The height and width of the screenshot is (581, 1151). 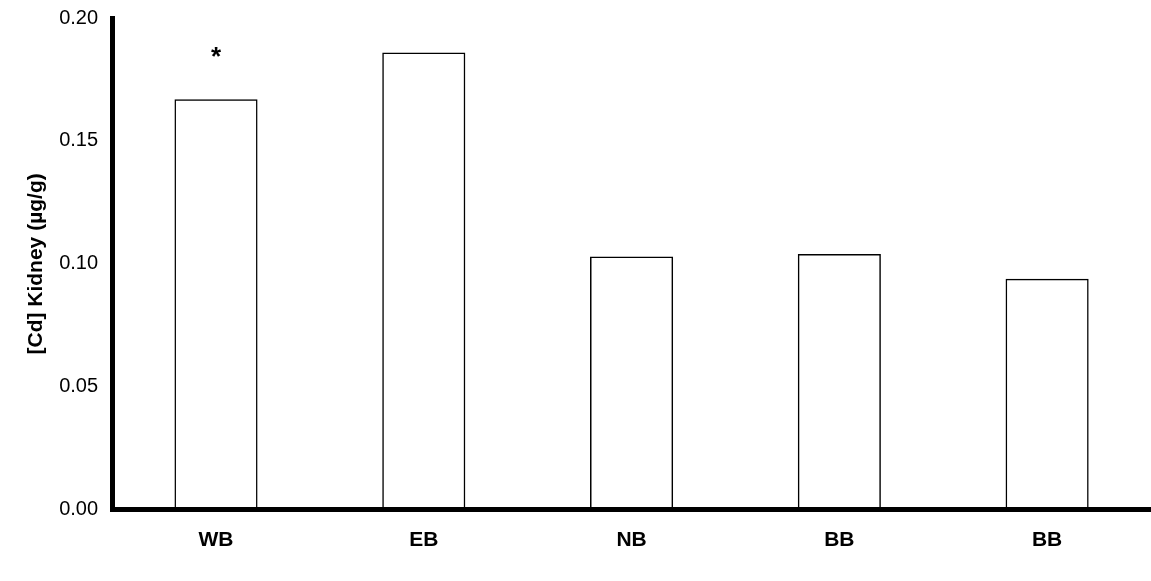 I want to click on y-axis-title: [Cd] Kidney (µg/g), so click(x=35, y=264).